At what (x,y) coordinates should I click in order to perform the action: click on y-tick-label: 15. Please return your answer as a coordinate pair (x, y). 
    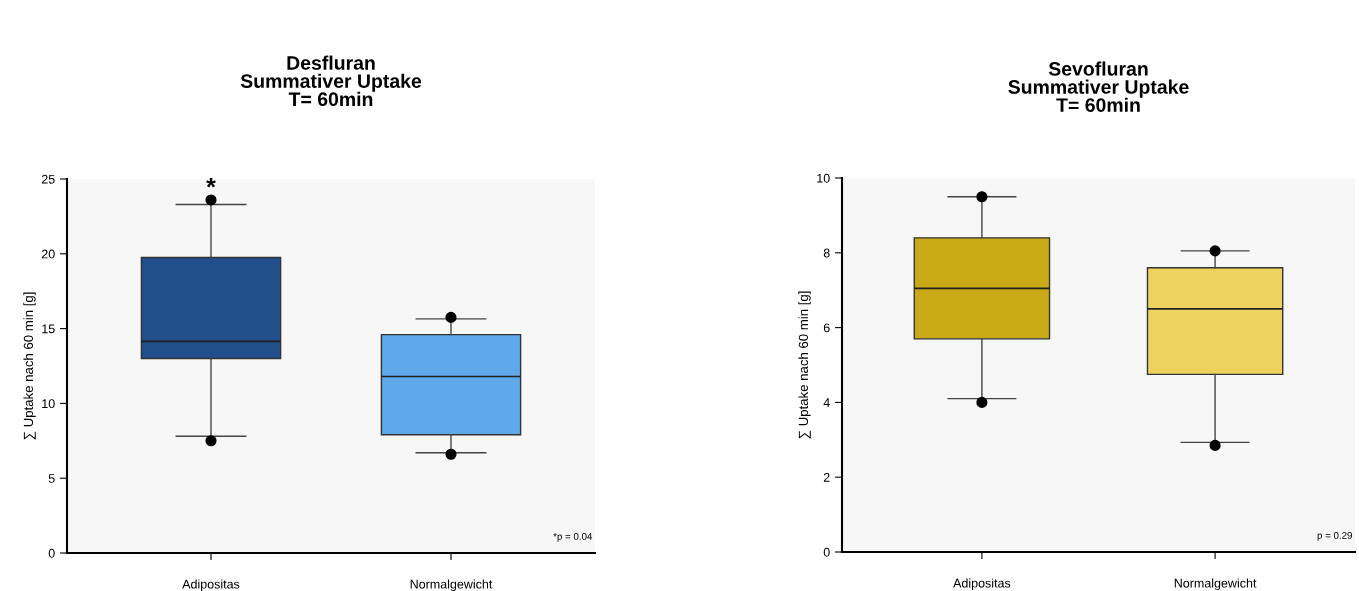
    Looking at the image, I should click on (48, 329).